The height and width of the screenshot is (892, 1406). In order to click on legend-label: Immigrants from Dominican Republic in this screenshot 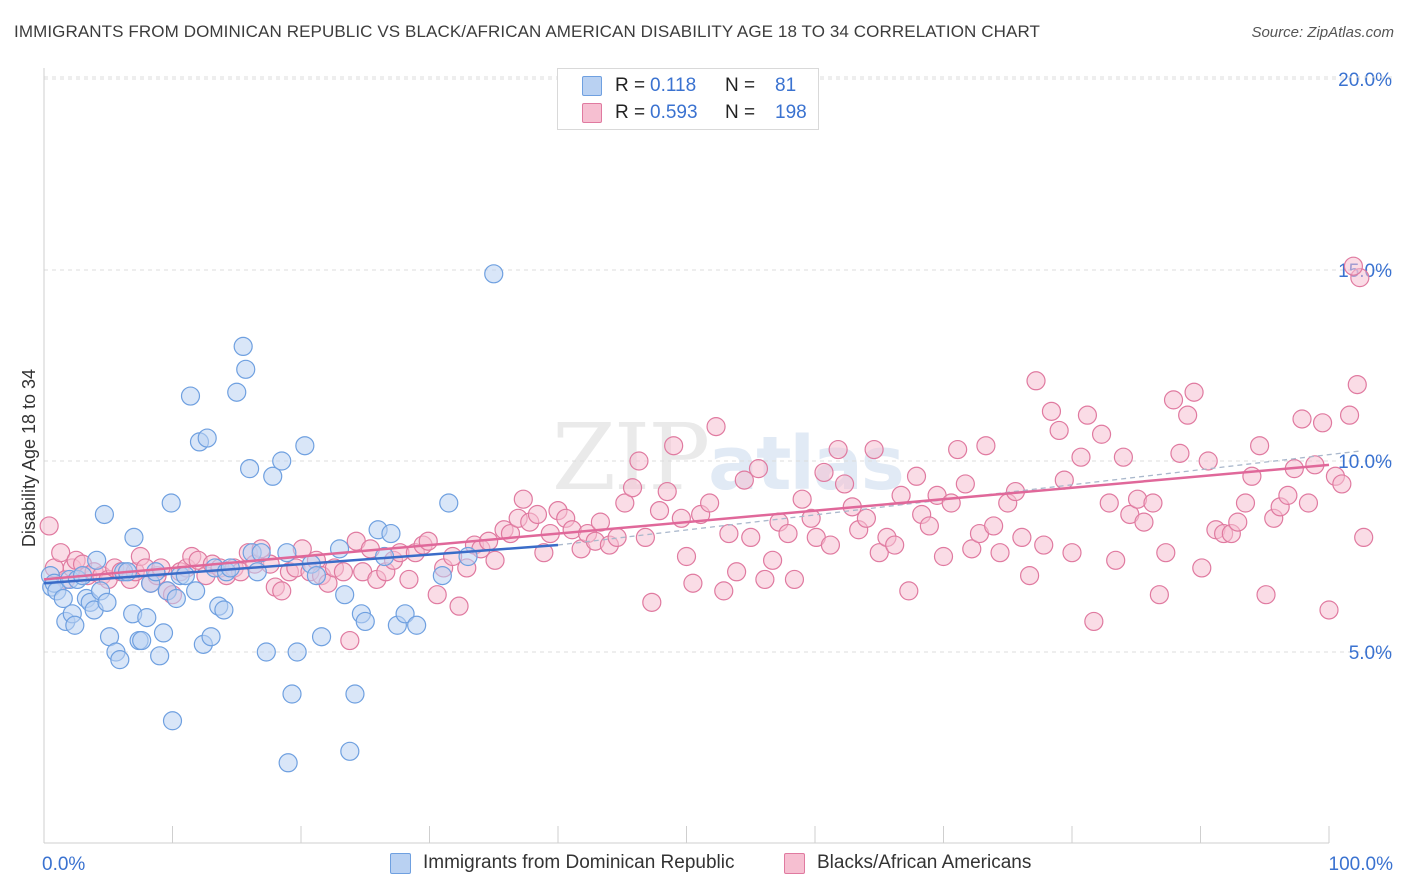, I will do `click(579, 862)`.